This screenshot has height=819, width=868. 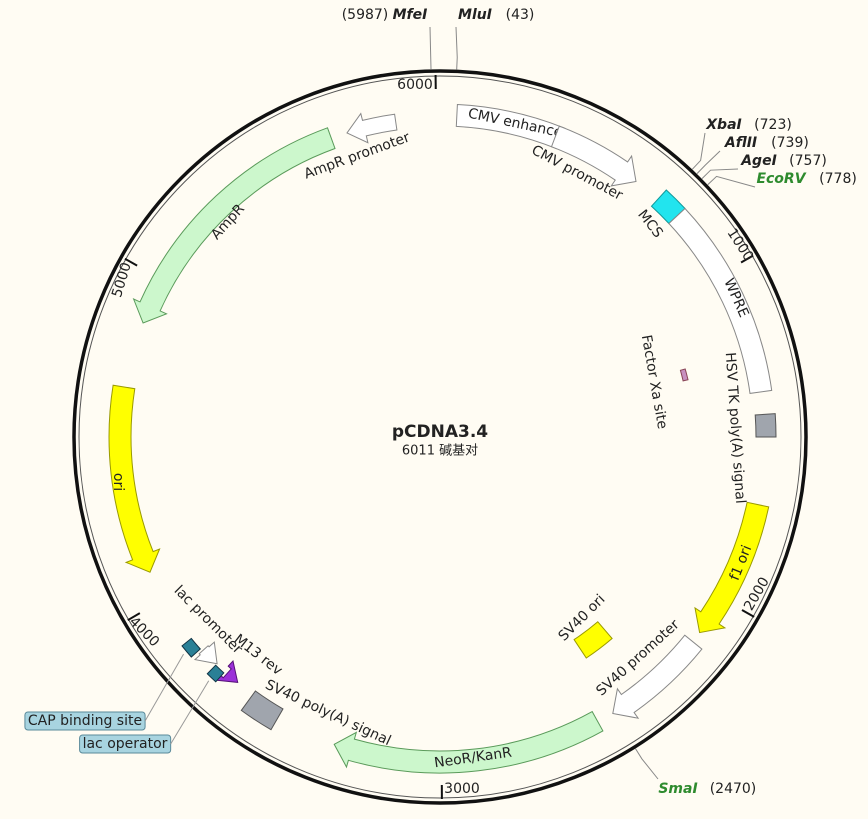 What do you see at coordinates (462, 789) in the screenshot?
I see `tick-label: 3000` at bounding box center [462, 789].